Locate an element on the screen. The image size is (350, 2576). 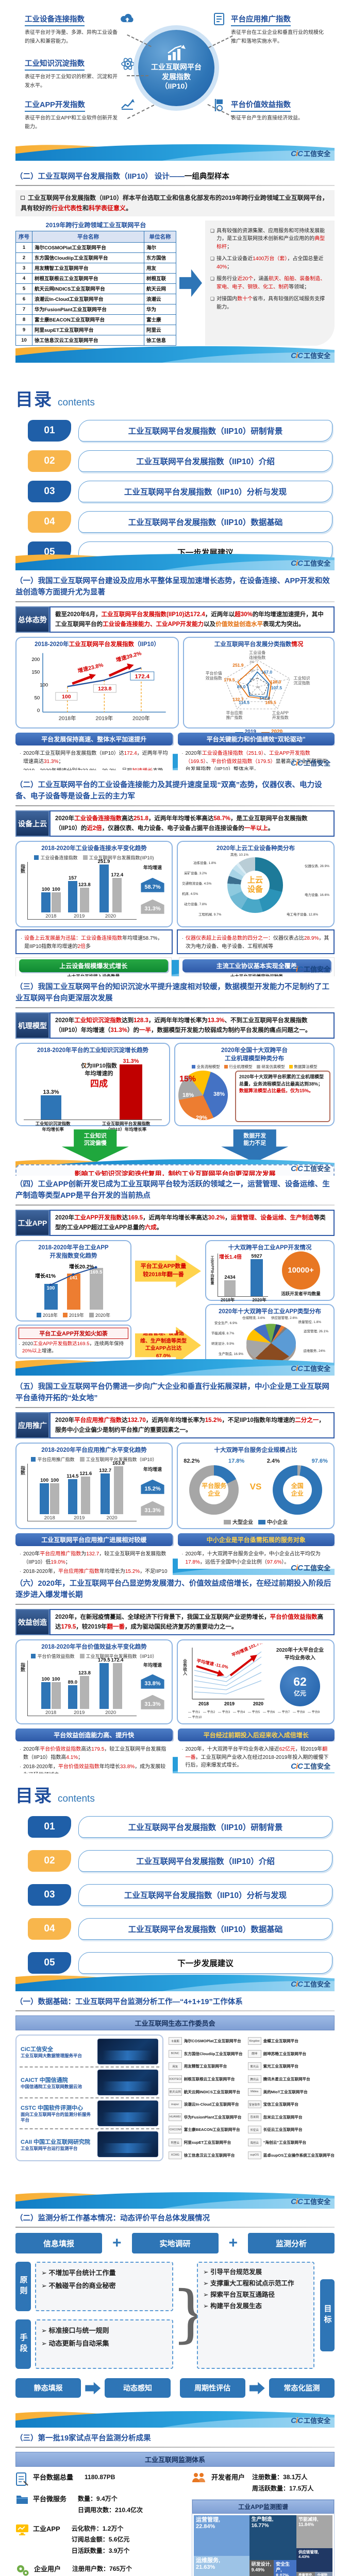
revenue-circle: 62 亿元 is located at coordinates (300, 1686).